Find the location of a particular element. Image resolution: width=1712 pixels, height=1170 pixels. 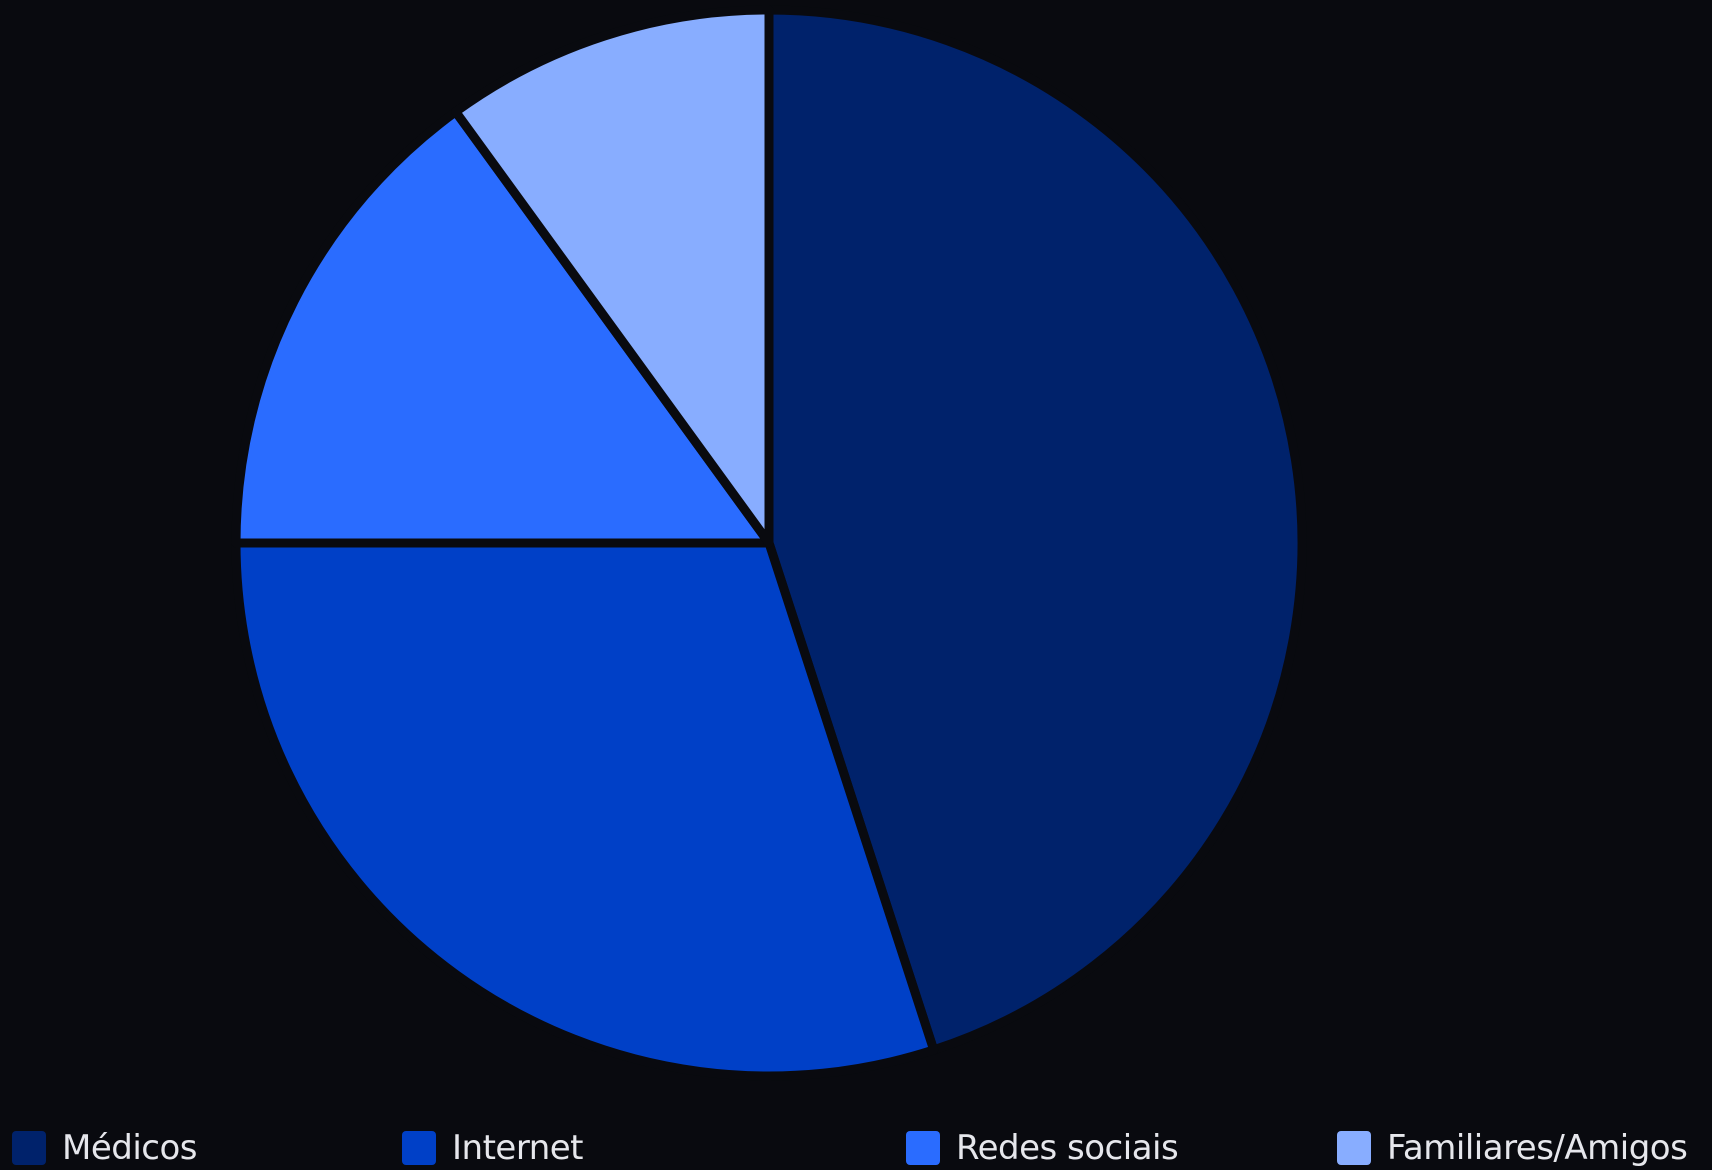

legend-item-internet: Internet is located at coordinates (493, 1148).